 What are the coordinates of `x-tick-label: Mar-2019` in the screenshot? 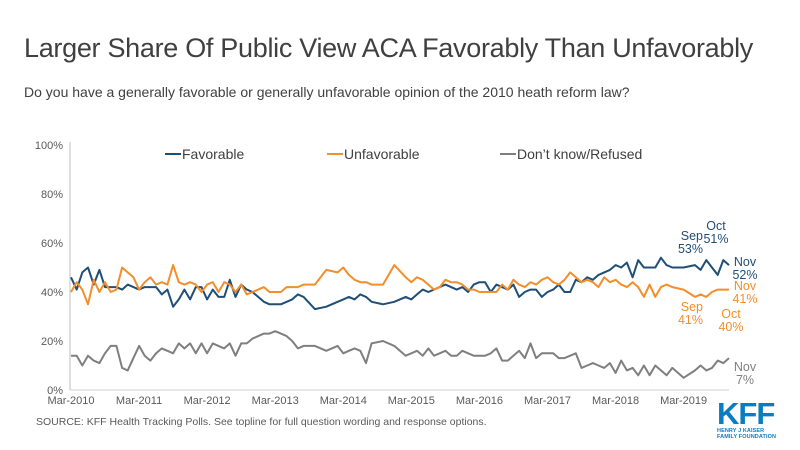 It's located at (683, 401).